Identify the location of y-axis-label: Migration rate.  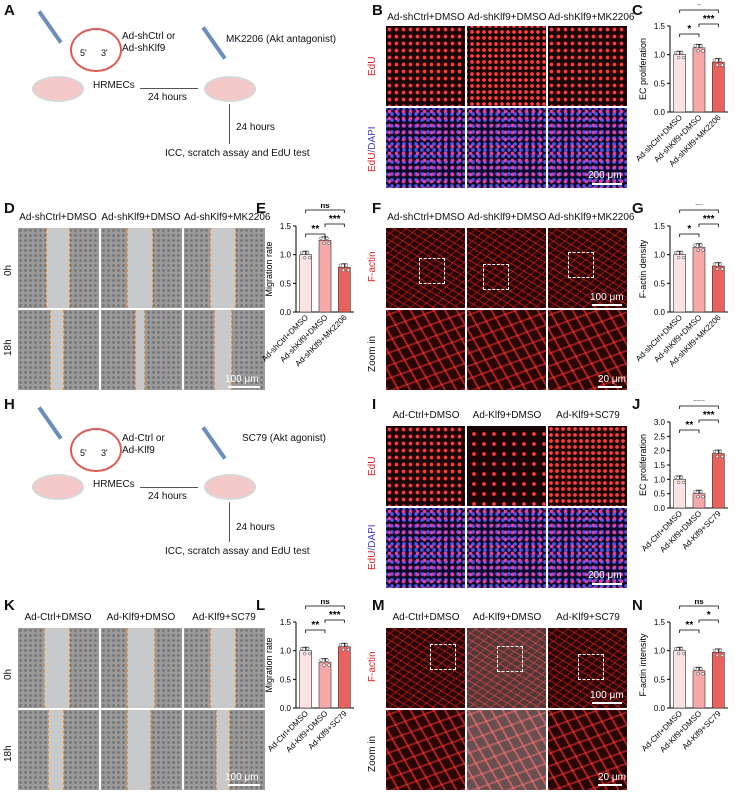
(269, 664).